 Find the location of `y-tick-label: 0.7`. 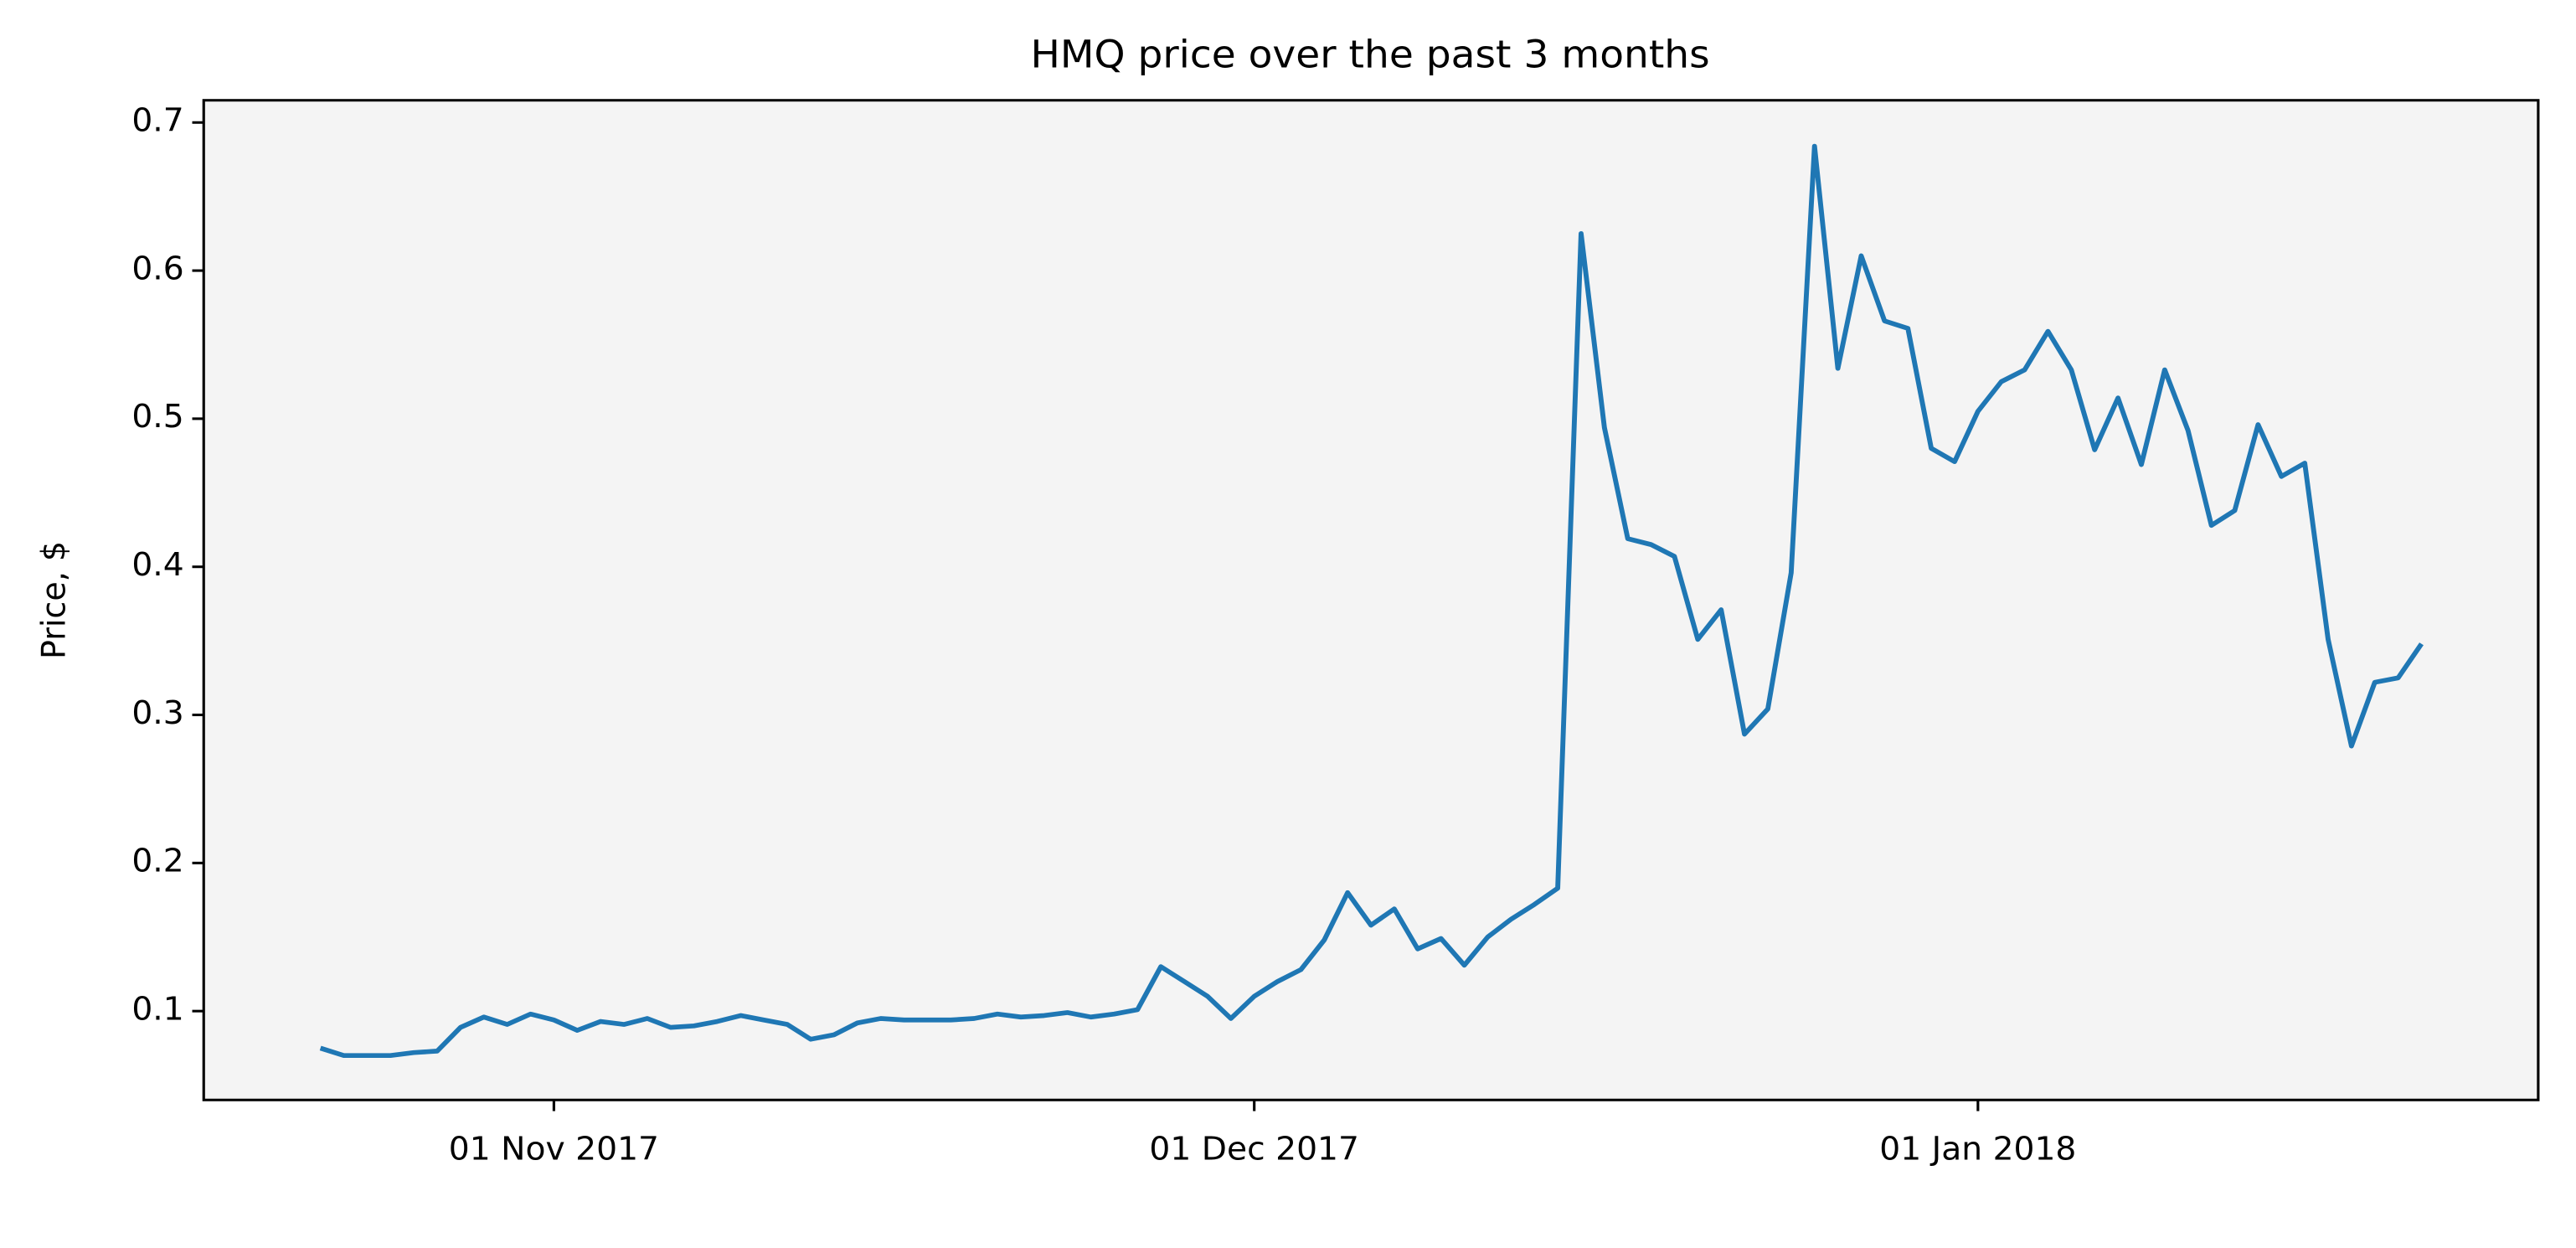

y-tick-label: 0.7 is located at coordinates (157, 120).